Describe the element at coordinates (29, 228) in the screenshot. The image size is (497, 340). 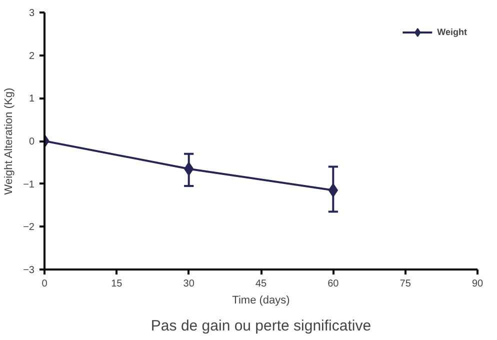
I see `y-tick-label: −2` at that location.